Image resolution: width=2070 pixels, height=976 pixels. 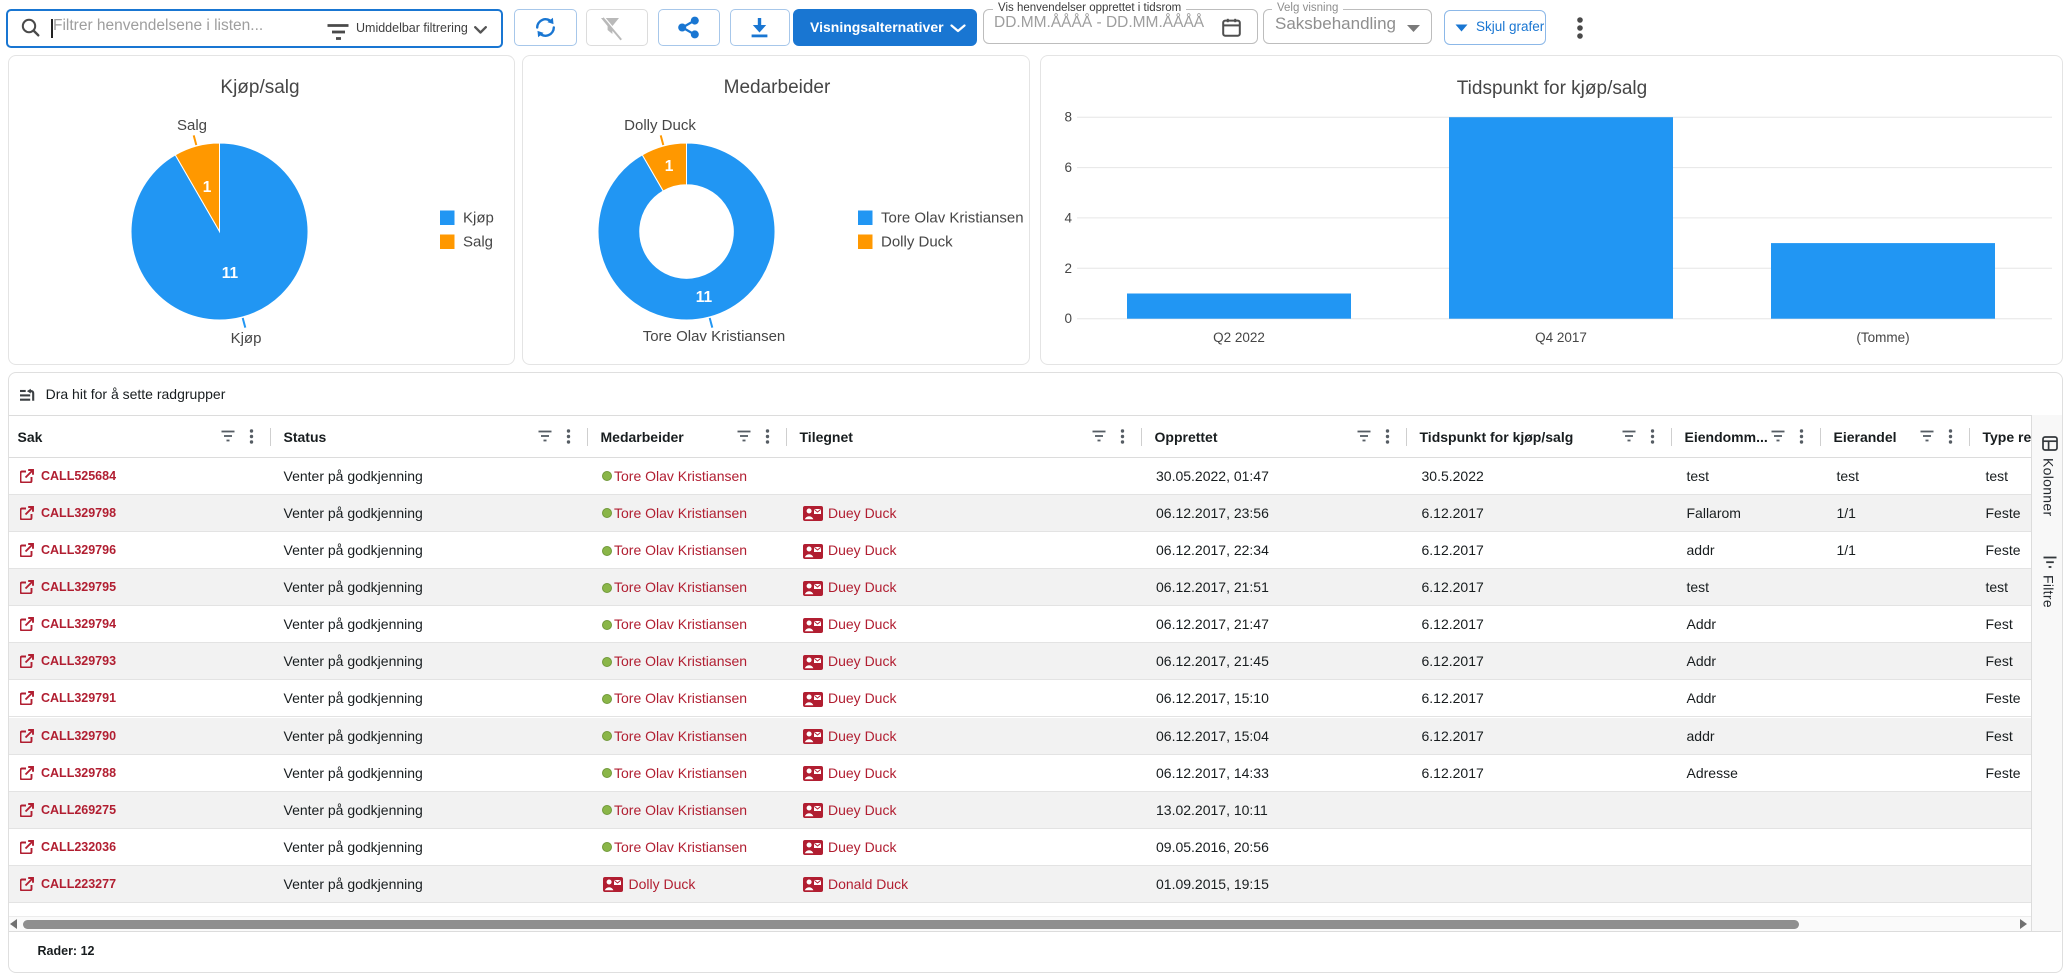 I want to click on svg-text: 4, so click(x=1068, y=217).